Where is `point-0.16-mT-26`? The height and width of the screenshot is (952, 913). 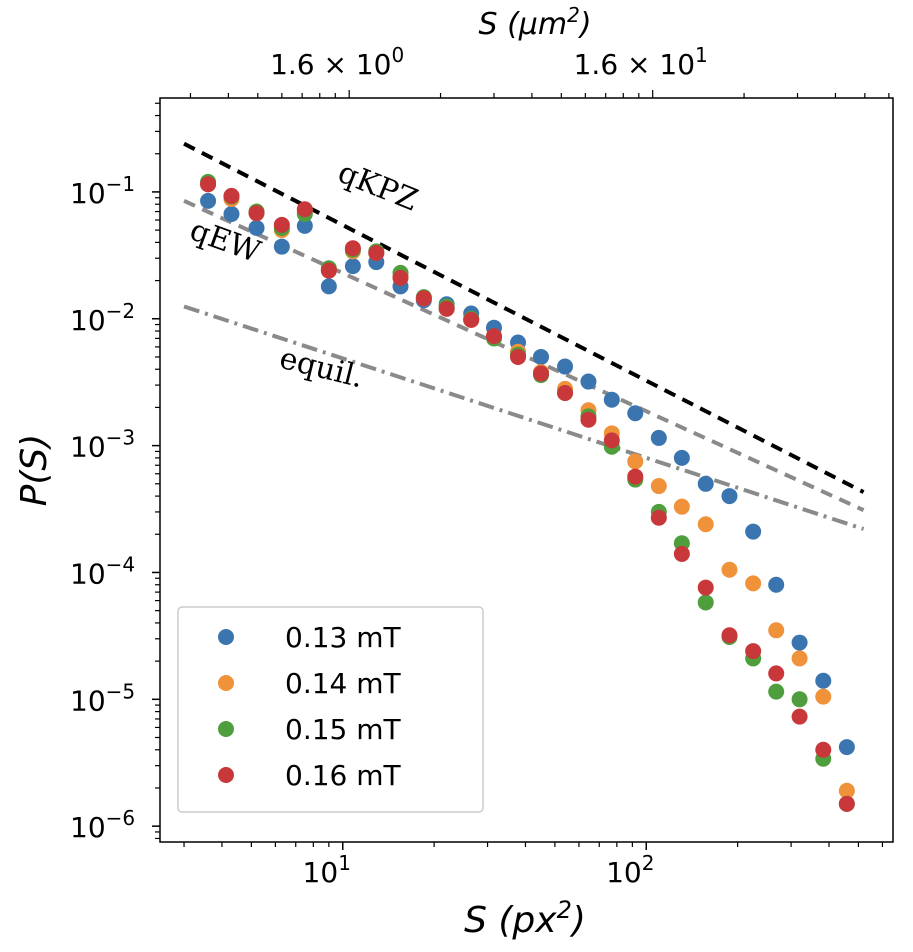
point-0.16-mT-26 is located at coordinates (823, 749).